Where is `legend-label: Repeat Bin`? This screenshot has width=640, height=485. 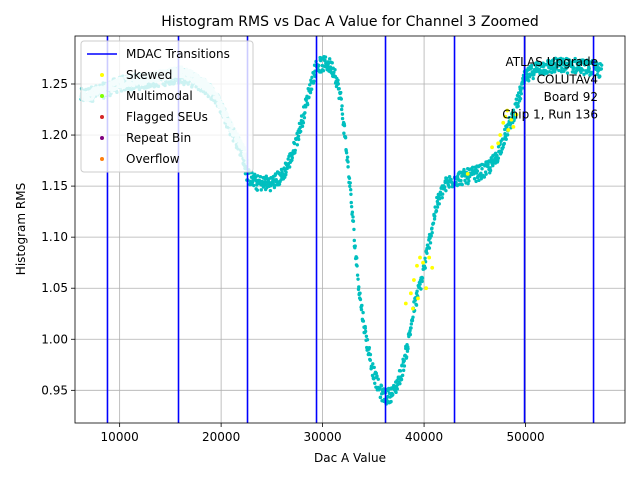
legend-label: Repeat Bin is located at coordinates (158, 138).